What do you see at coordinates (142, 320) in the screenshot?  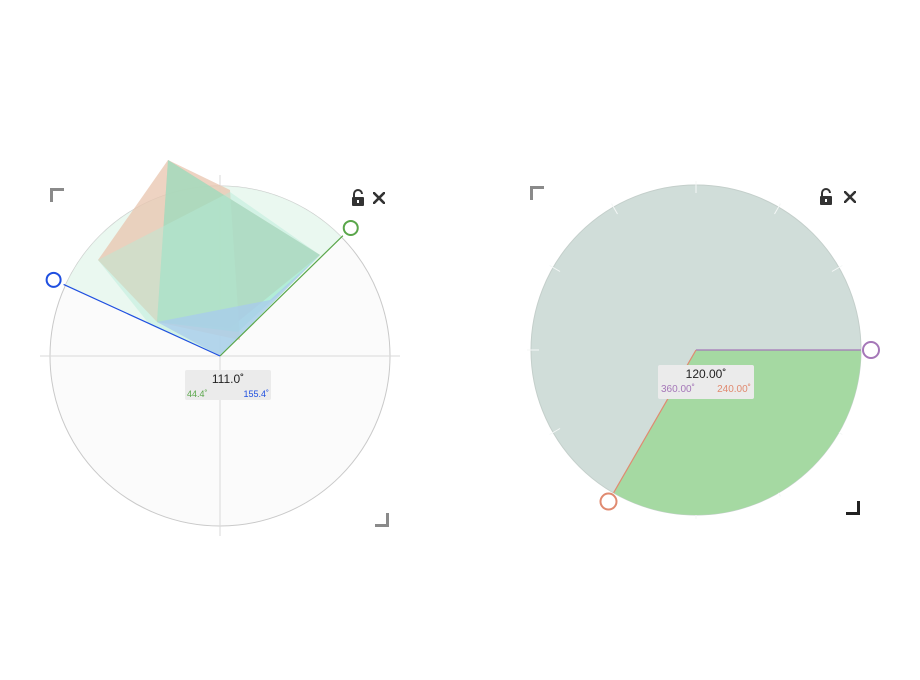 I see `end-ray` at bounding box center [142, 320].